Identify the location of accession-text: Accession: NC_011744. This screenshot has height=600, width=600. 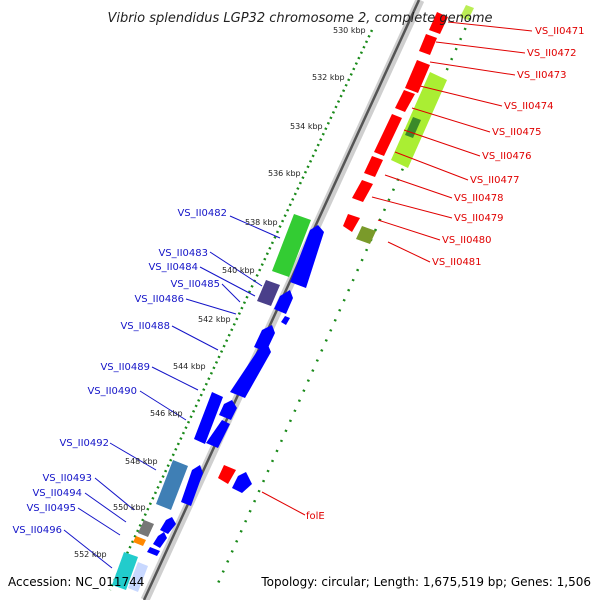
(76, 582).